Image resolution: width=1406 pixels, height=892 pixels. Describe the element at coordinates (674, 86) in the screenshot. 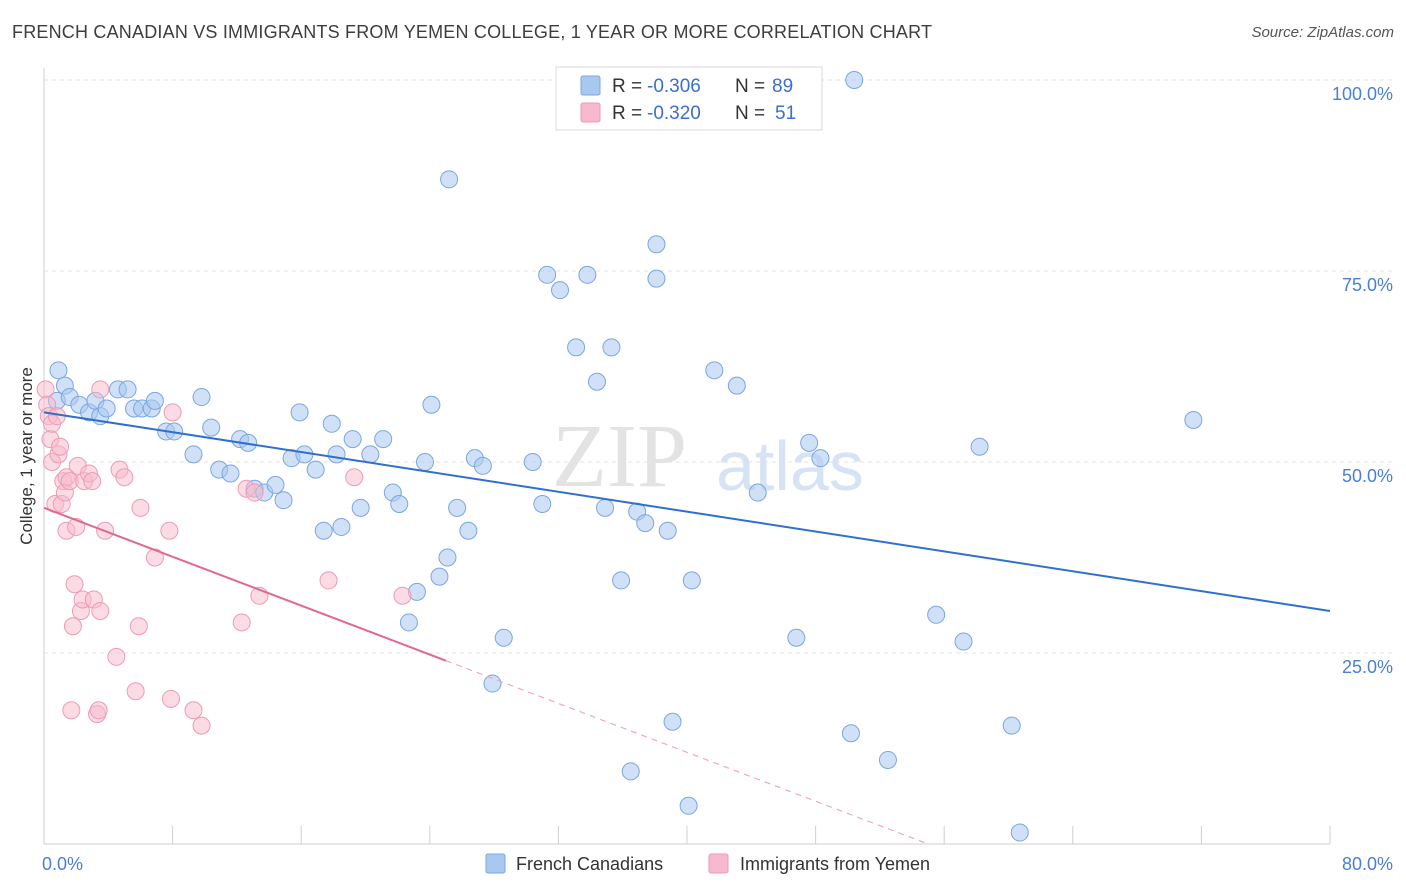

I see `legend-r-value: -0.306` at that location.